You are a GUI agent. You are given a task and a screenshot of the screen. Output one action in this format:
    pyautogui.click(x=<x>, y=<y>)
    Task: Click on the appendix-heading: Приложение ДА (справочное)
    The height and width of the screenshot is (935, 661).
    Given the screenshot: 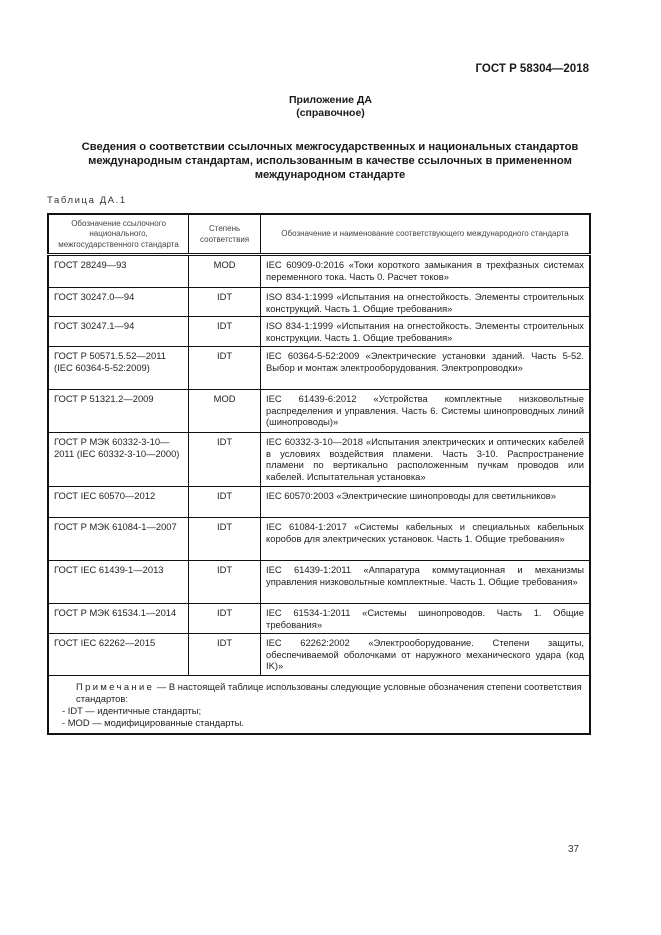 What is the action you would take?
    pyautogui.click(x=330, y=107)
    